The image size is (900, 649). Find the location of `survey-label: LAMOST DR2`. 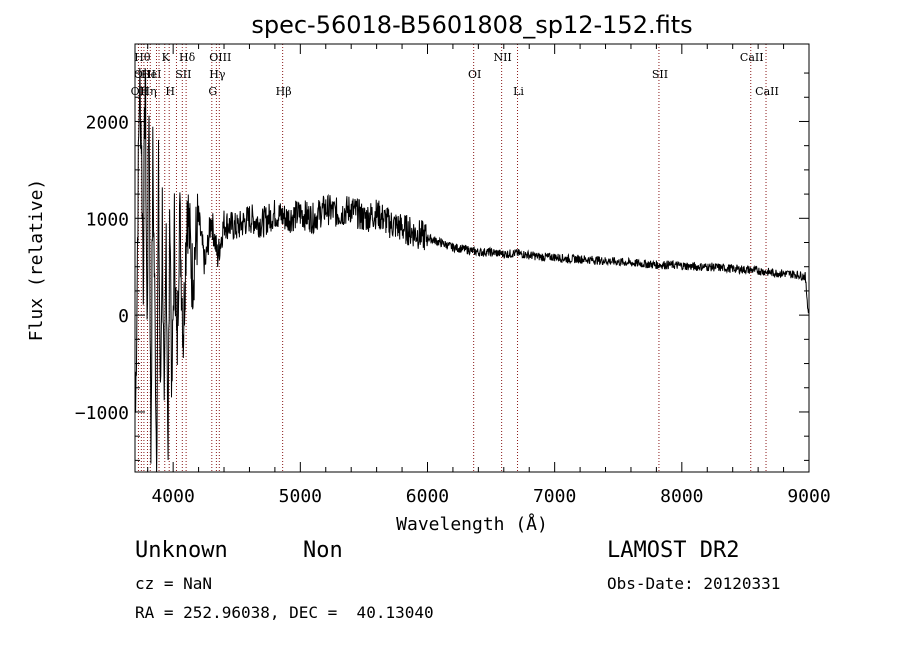

survey-label: LAMOST DR2 is located at coordinates (673, 550).